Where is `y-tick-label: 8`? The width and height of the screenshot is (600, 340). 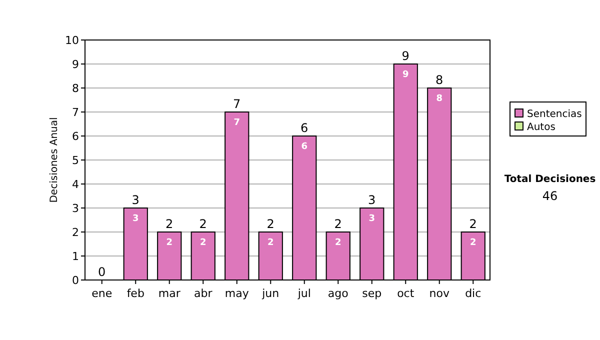
y-tick-label: 8 is located at coordinates (75, 88).